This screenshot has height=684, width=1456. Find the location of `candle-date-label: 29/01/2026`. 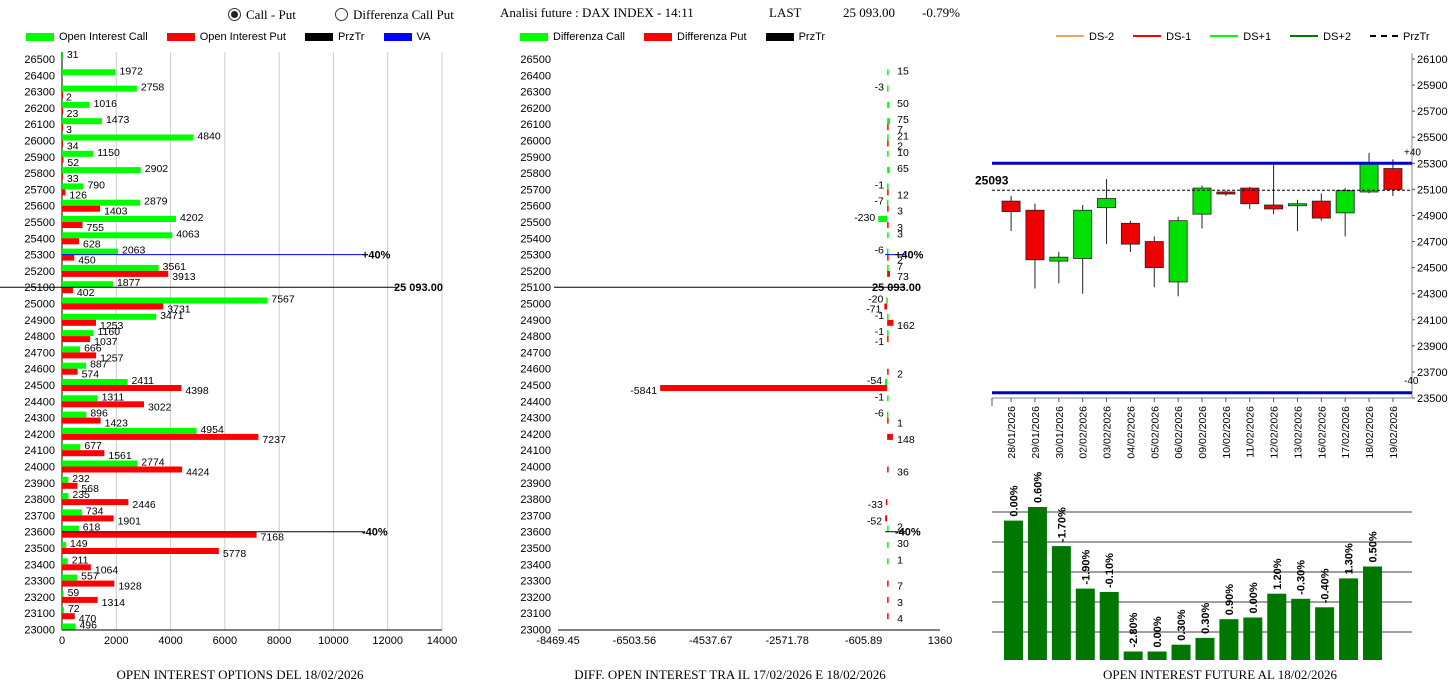

candle-date-label: 29/01/2026 is located at coordinates (1036, 432).